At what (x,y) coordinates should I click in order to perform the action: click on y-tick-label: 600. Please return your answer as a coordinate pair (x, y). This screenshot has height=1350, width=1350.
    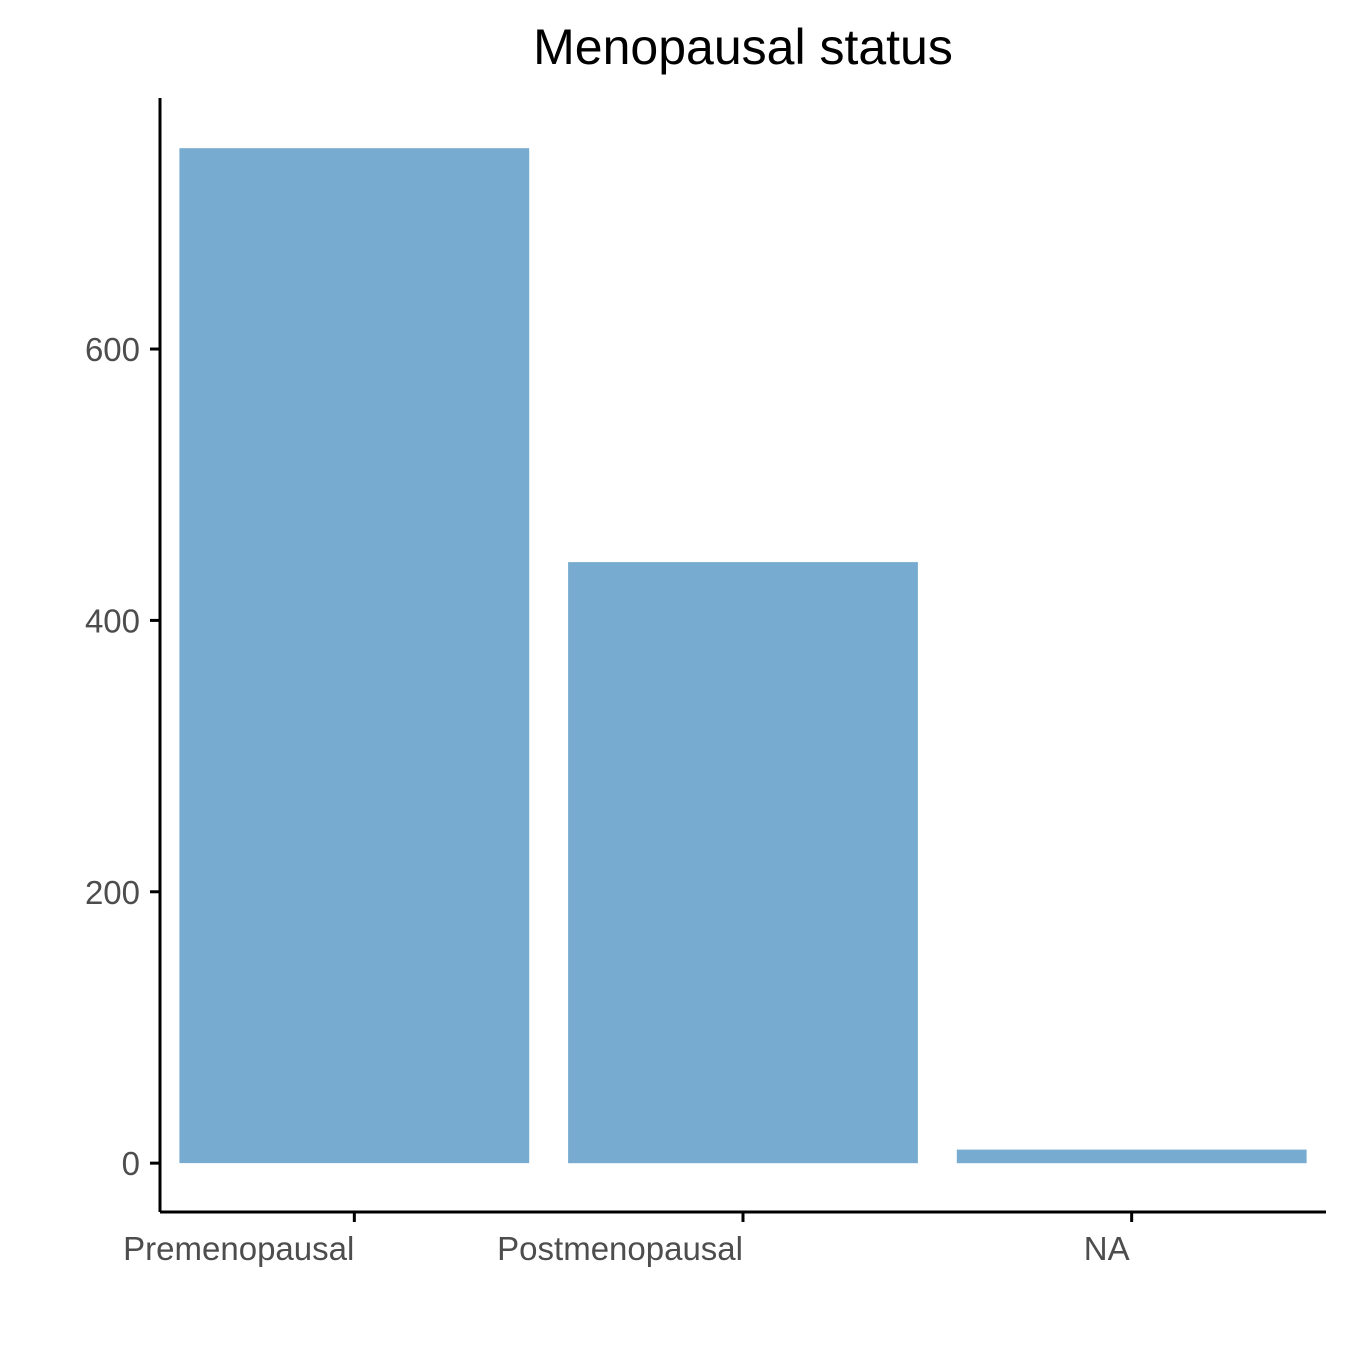
    Looking at the image, I should click on (112, 349).